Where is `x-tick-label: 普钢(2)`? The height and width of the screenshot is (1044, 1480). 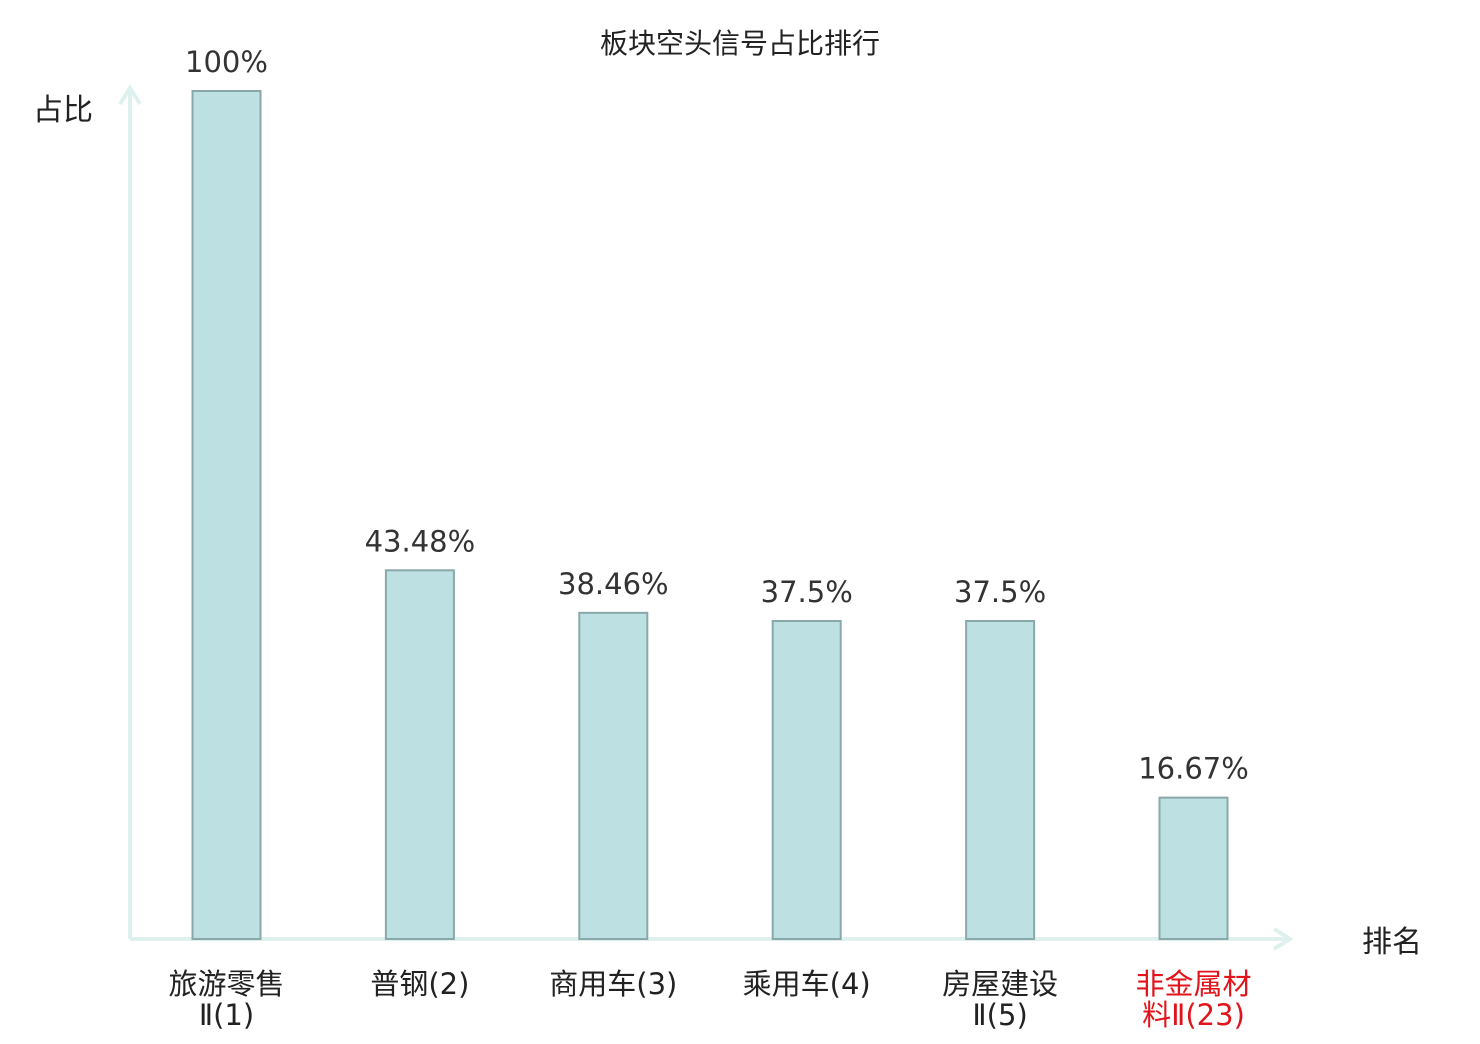 x-tick-label: 普钢(2) is located at coordinates (419, 984).